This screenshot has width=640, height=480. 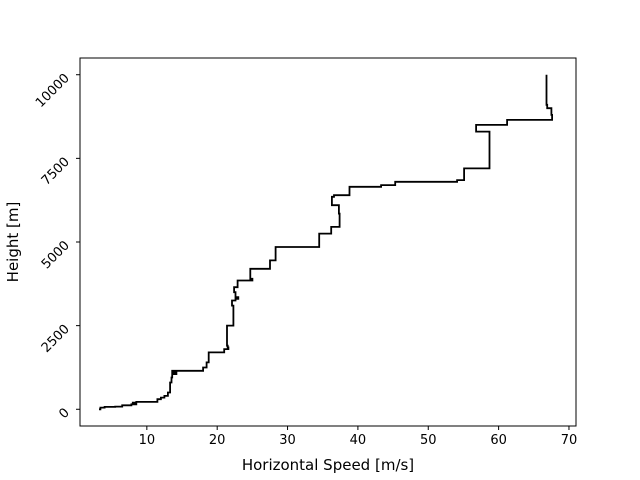 I want to click on y-axis-label: Height [m], so click(x=13, y=242).